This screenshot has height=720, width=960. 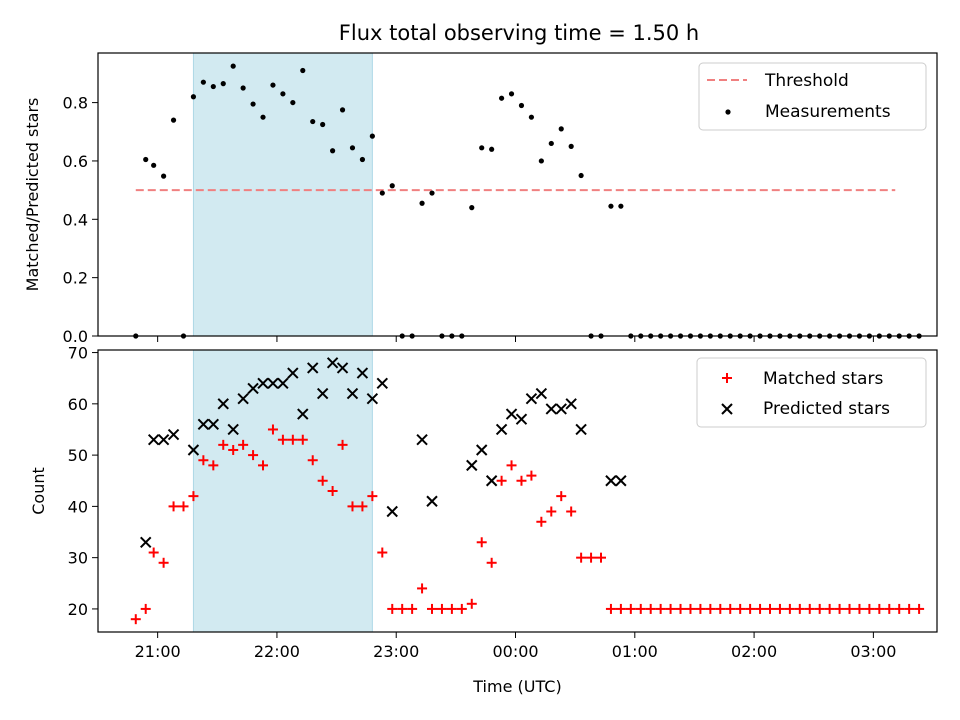 I want to click on observing-window-shade, so click(x=282, y=491).